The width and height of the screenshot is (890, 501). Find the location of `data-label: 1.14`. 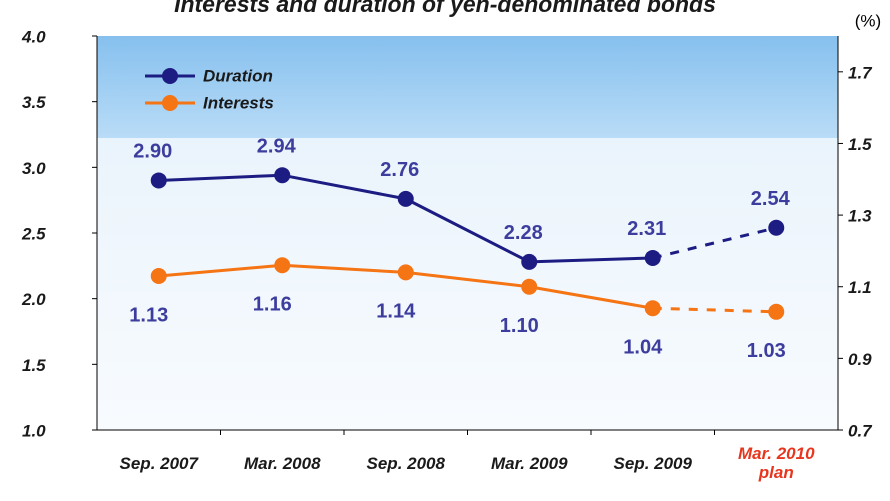

data-label: 1.14 is located at coordinates (396, 312).